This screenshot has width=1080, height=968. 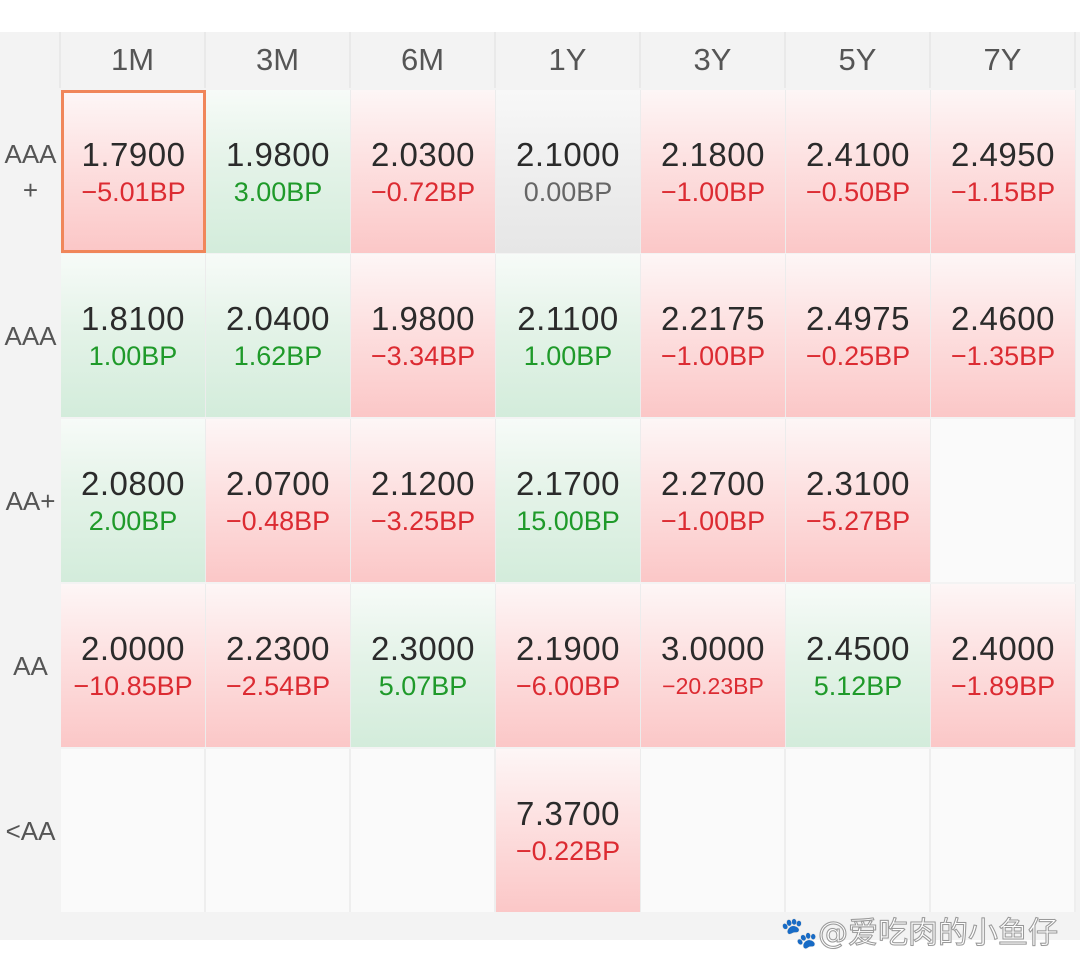 What do you see at coordinates (858, 335) in the screenshot?
I see `yield-cell: 2.4975 −0.25BP` at bounding box center [858, 335].